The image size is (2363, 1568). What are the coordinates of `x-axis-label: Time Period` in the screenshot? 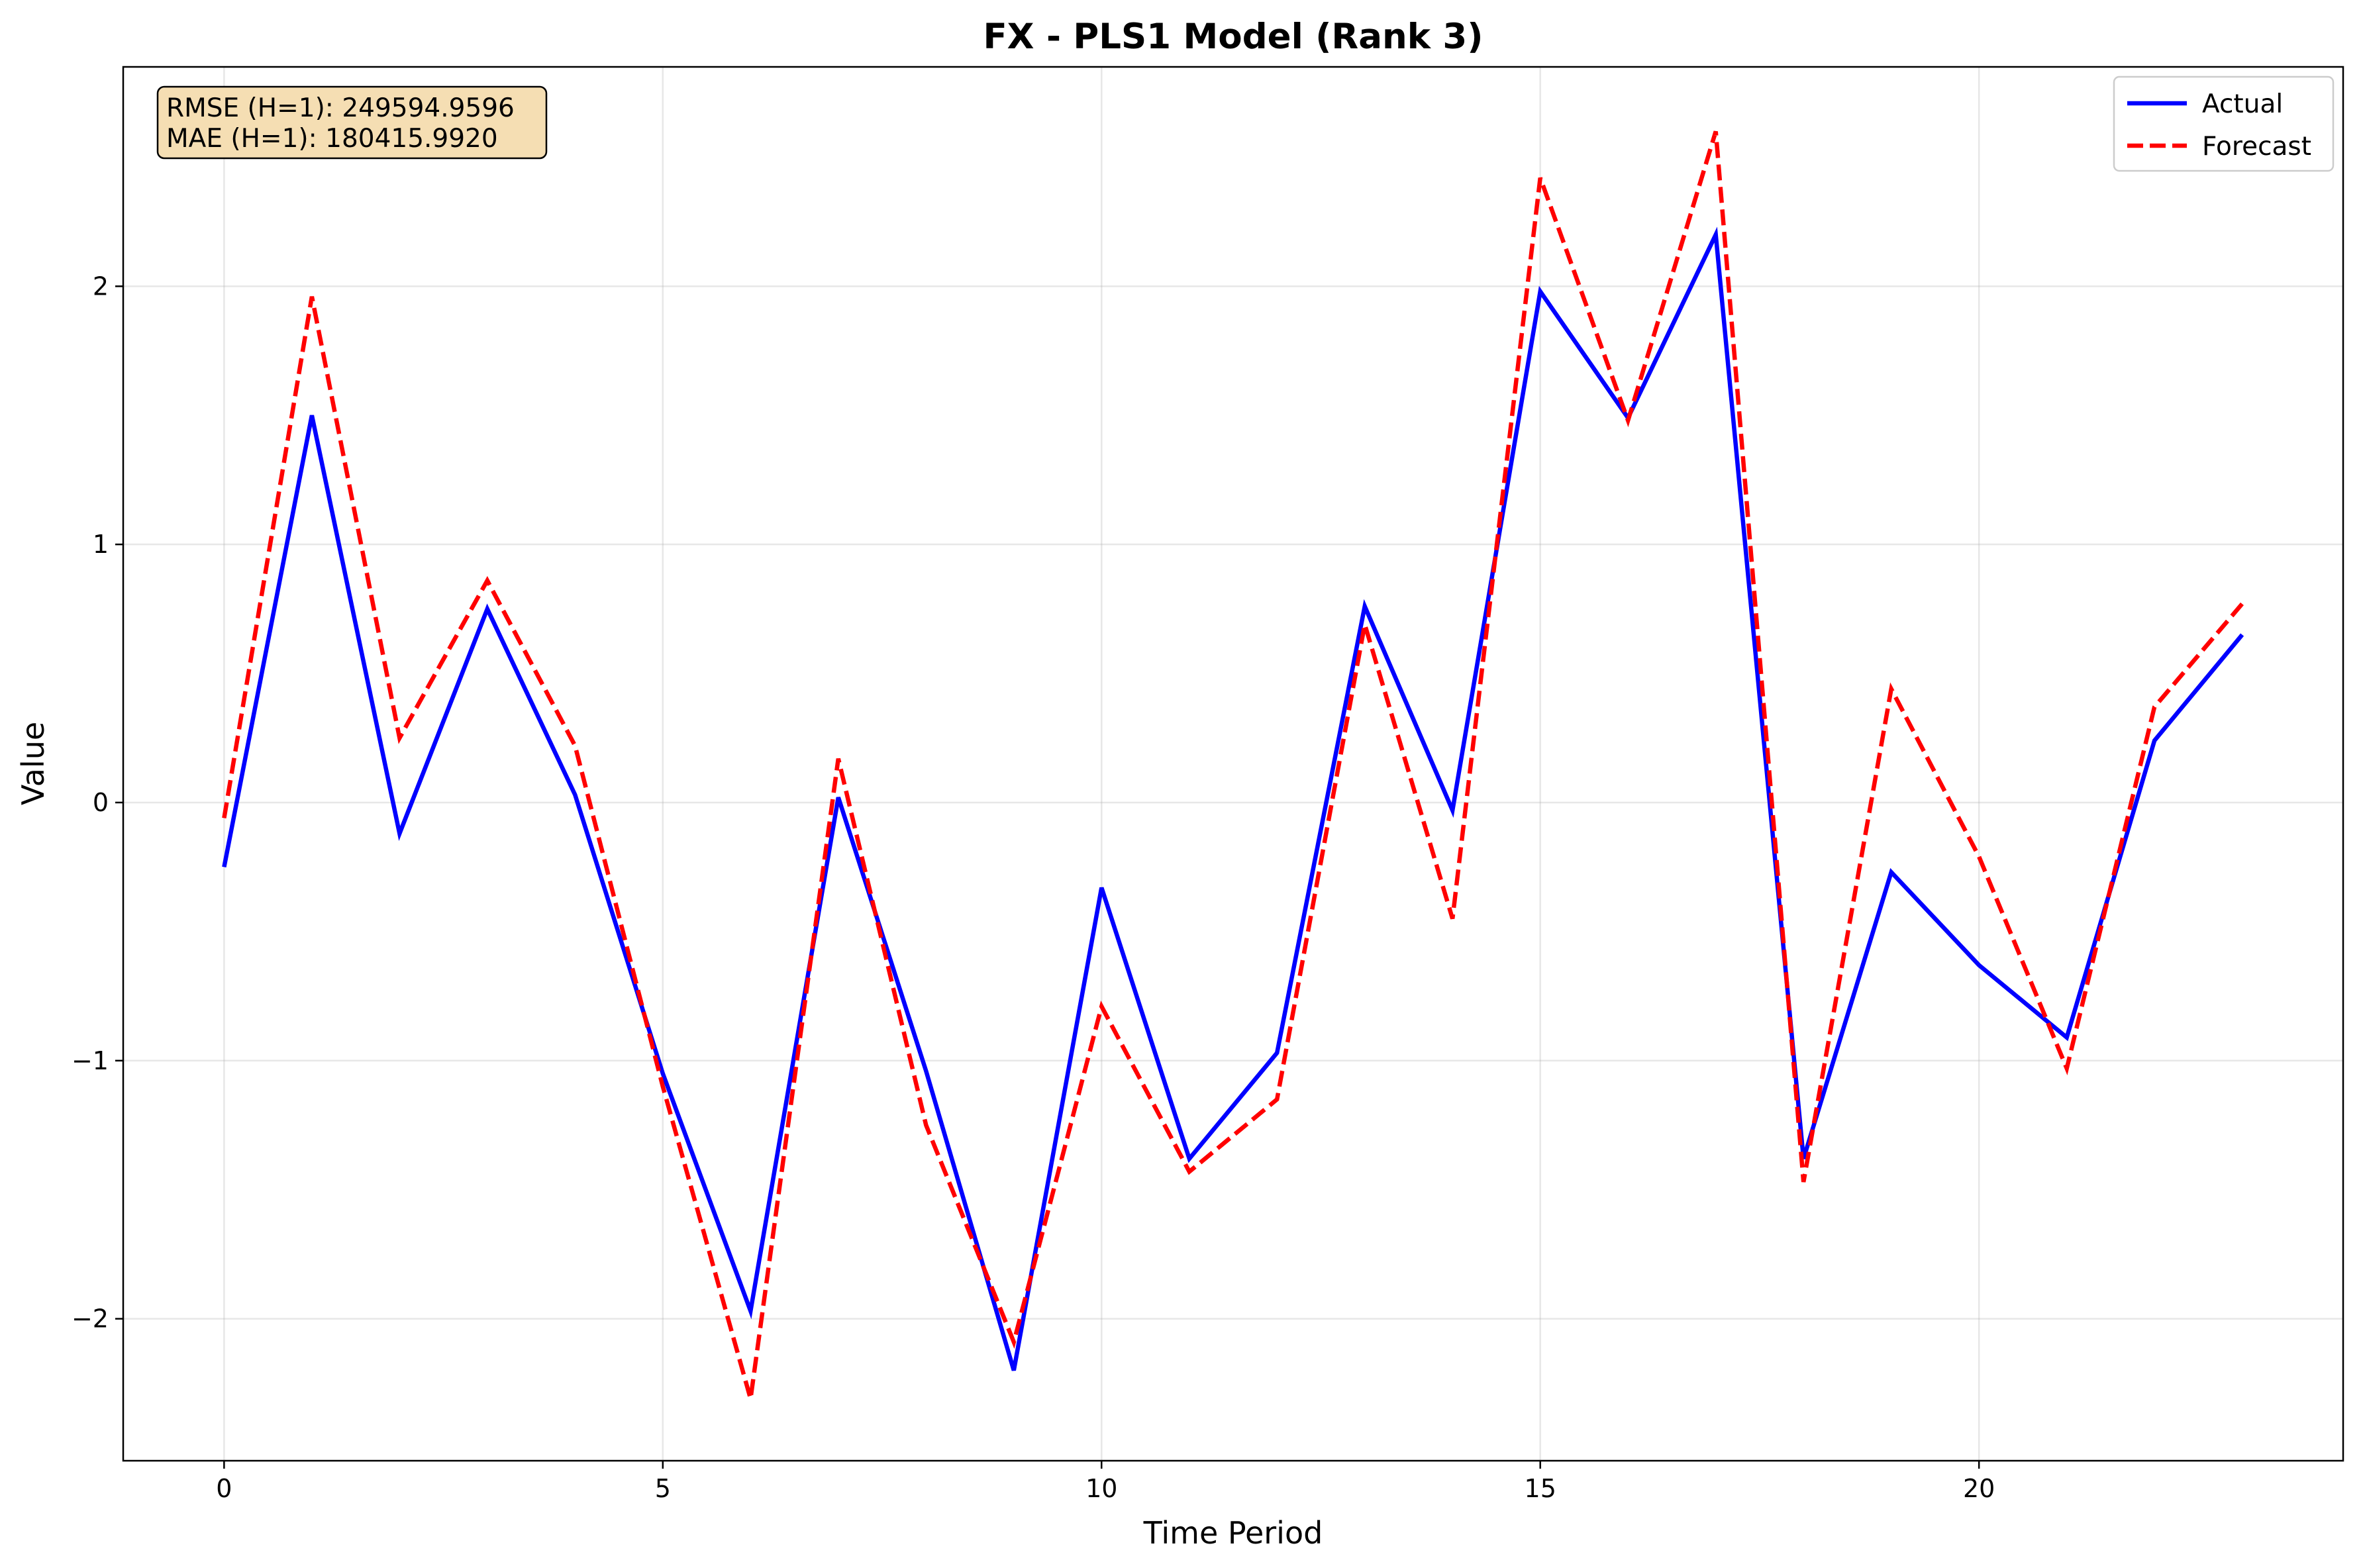 It's located at (1233, 1533).